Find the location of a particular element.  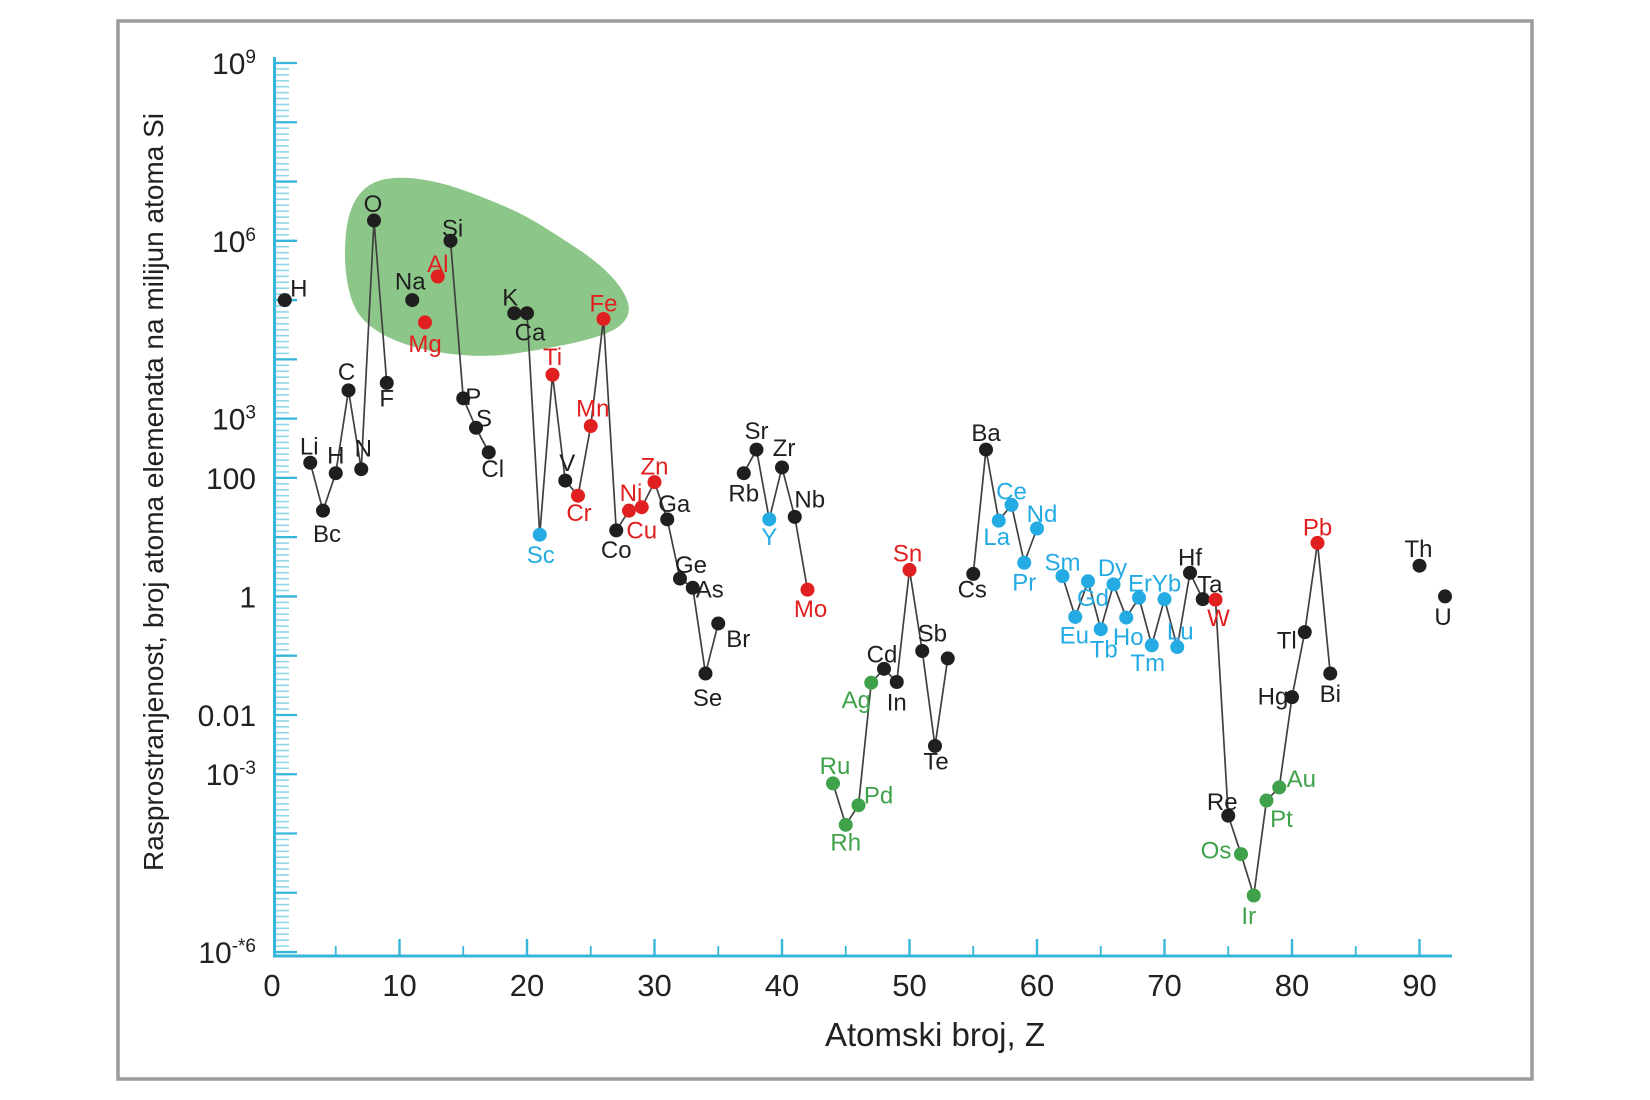

element-dot-Ga is located at coordinates (667, 519).